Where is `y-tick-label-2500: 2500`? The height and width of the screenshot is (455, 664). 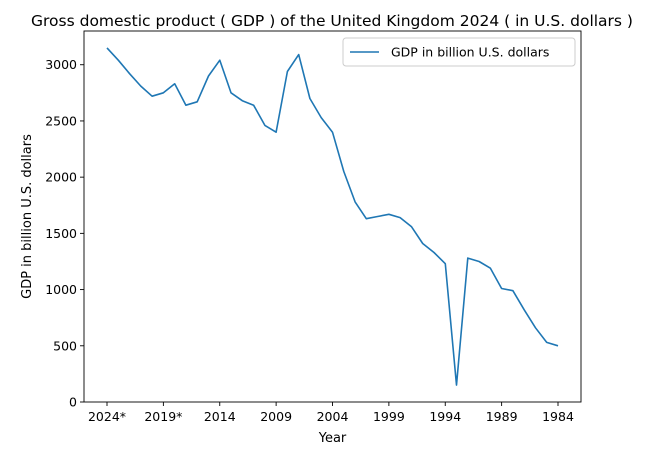
y-tick-label-2500: 2500 is located at coordinates (61, 120).